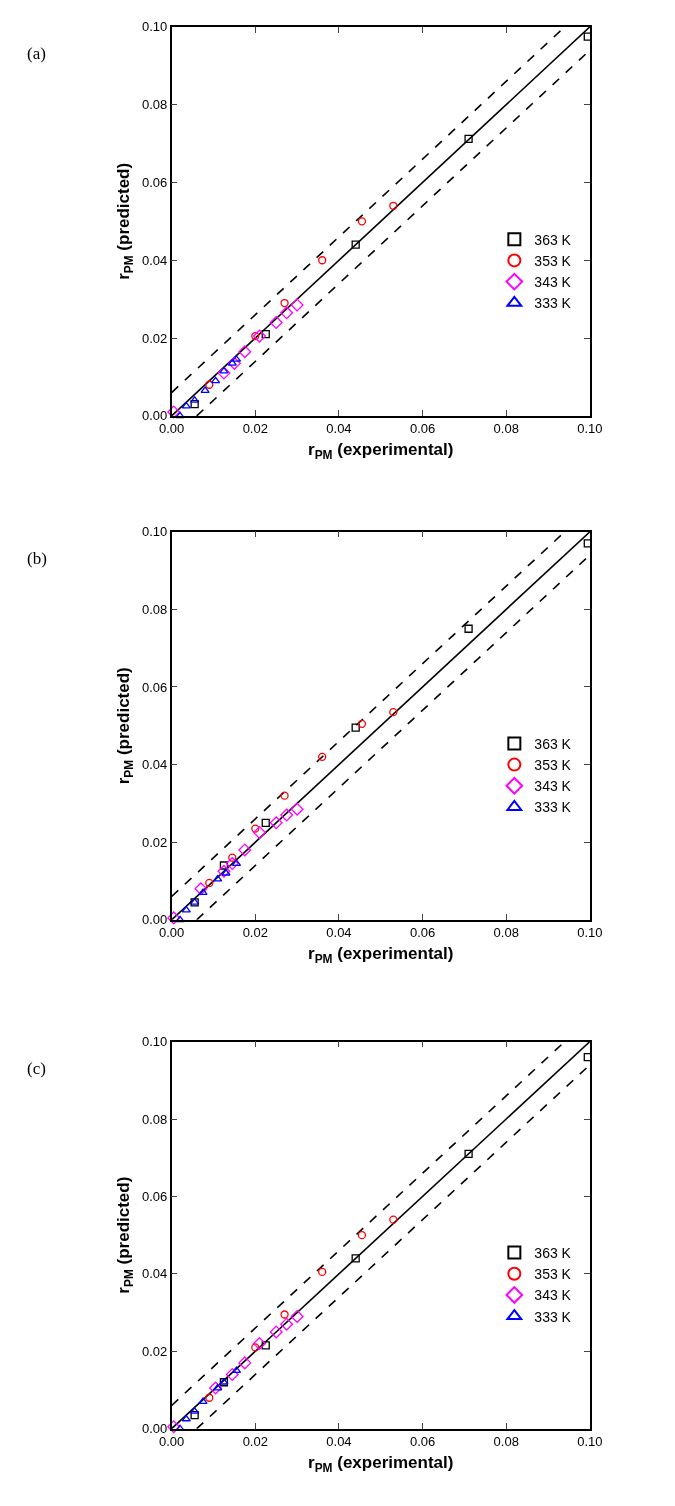 The width and height of the screenshot is (675, 1506). What do you see at coordinates (553, 743) in the screenshot?
I see `legend-label: 363 K` at bounding box center [553, 743].